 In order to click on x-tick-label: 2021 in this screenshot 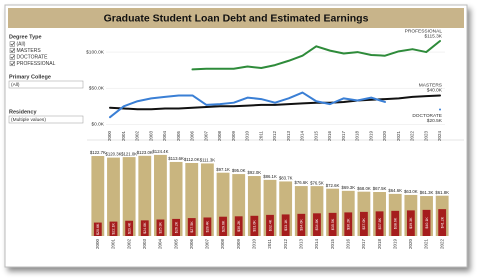, I will do `click(398, 136)`.